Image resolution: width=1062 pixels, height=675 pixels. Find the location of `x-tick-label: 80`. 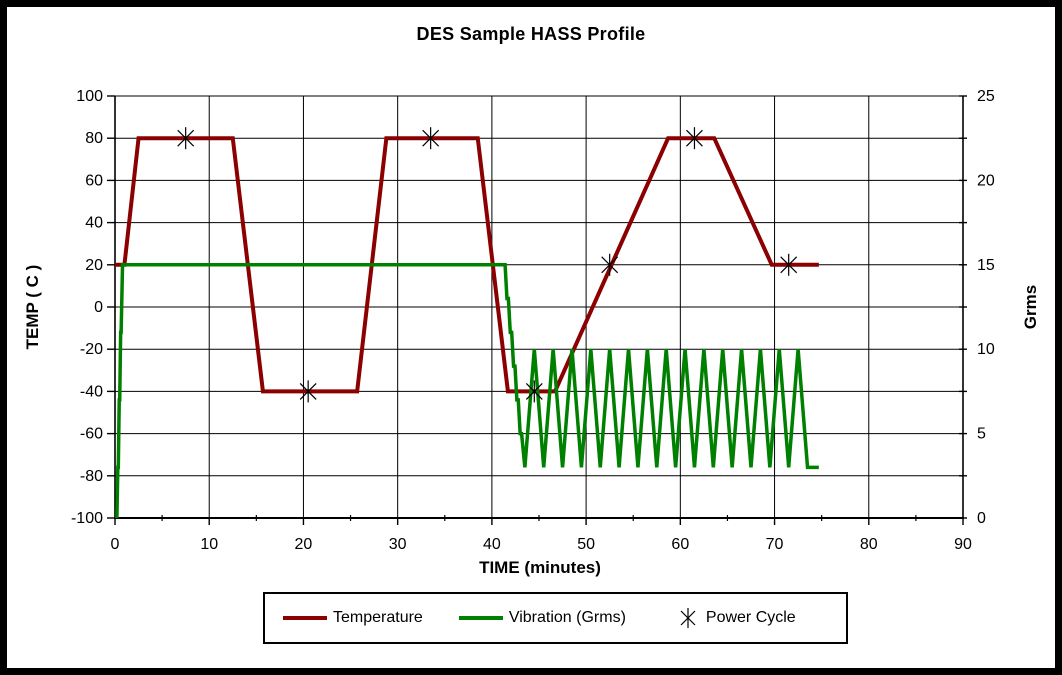

x-tick-label: 80 is located at coordinates (869, 544).